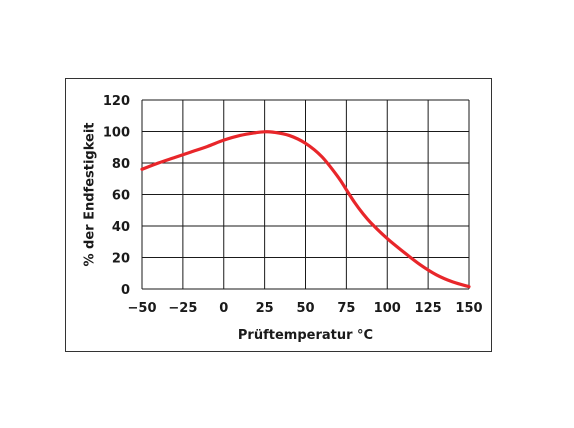  What do you see at coordinates (428, 308) in the screenshot?
I see `x-tick-label: 125` at bounding box center [428, 308].